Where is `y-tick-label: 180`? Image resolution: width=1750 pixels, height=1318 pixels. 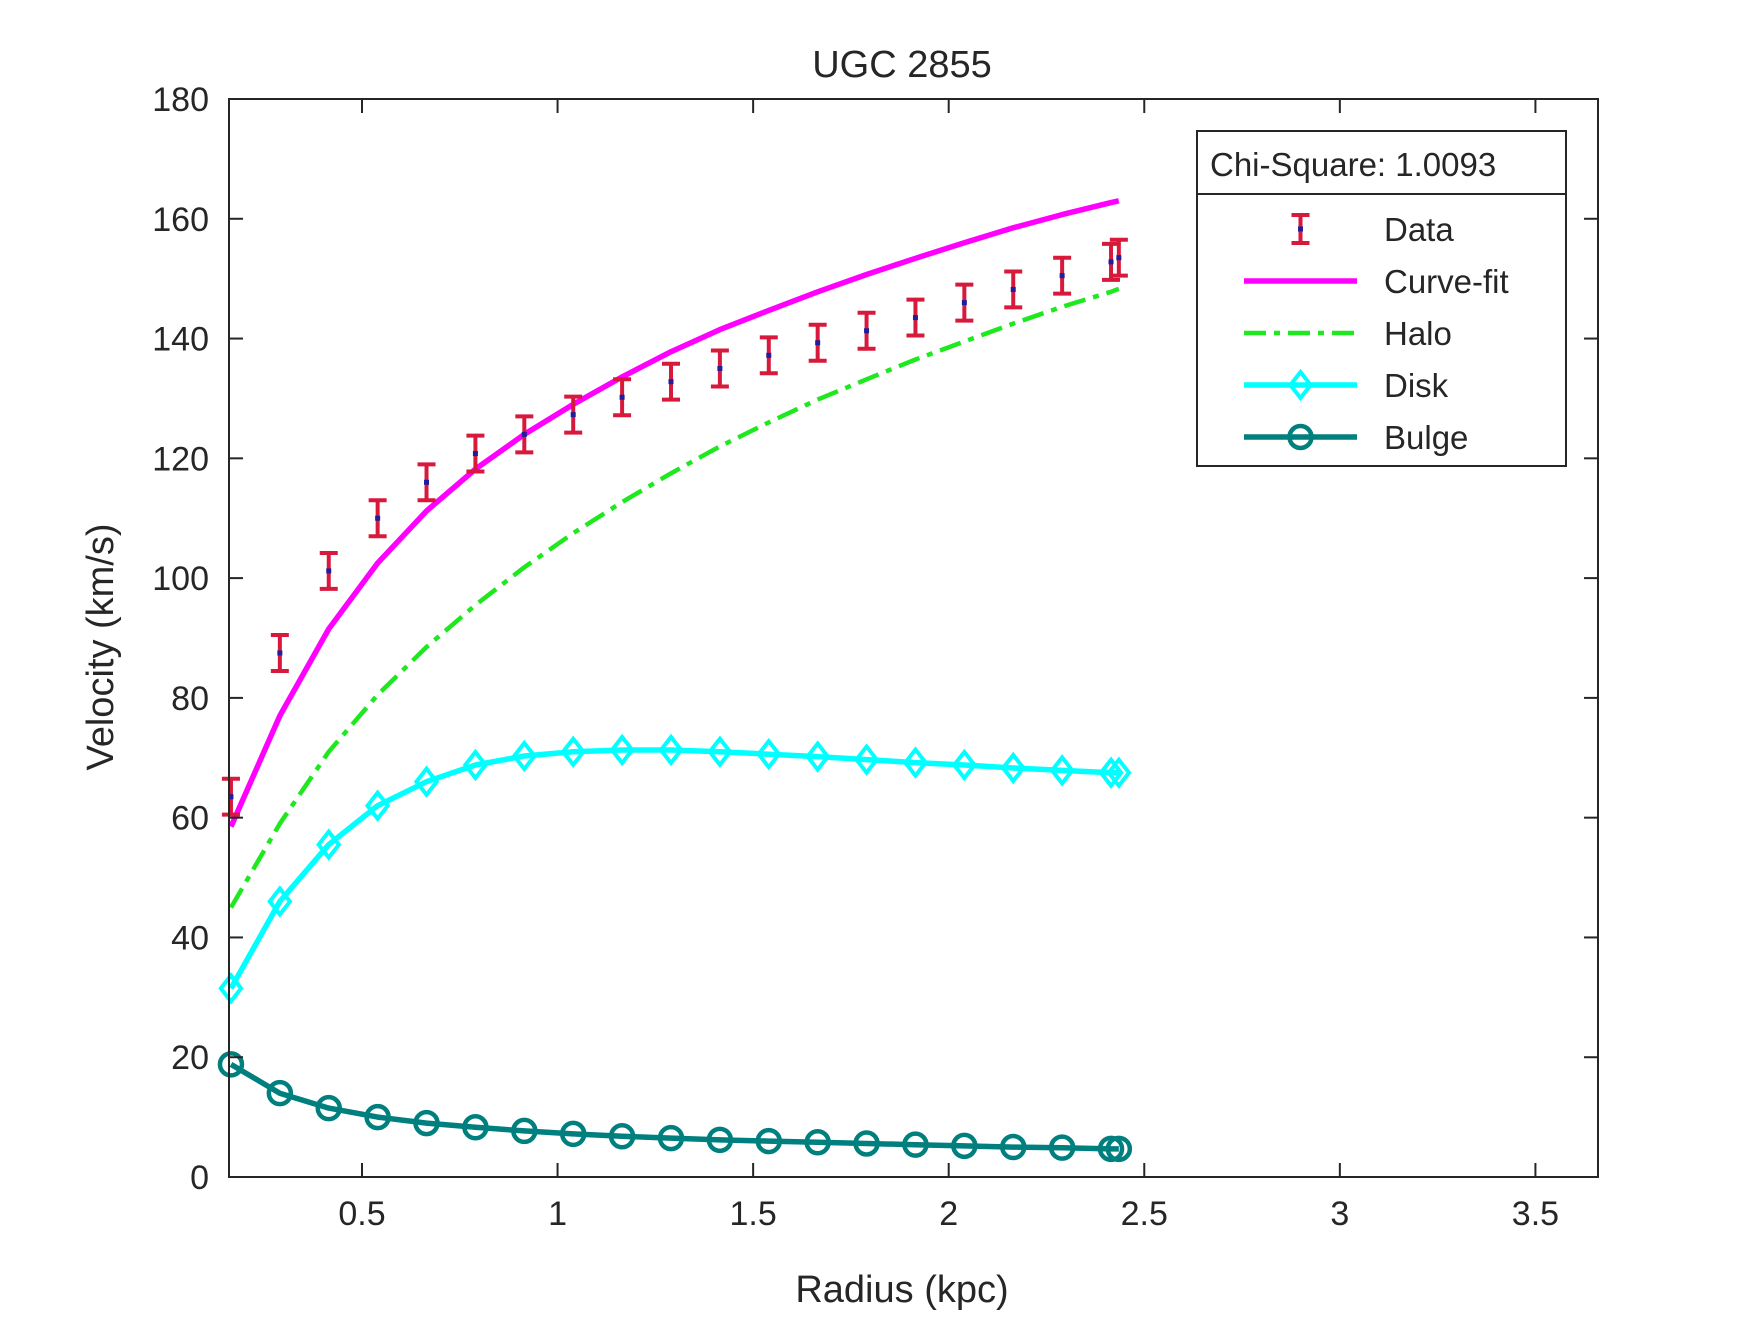
y-tick-label: 180 is located at coordinates (180, 100).